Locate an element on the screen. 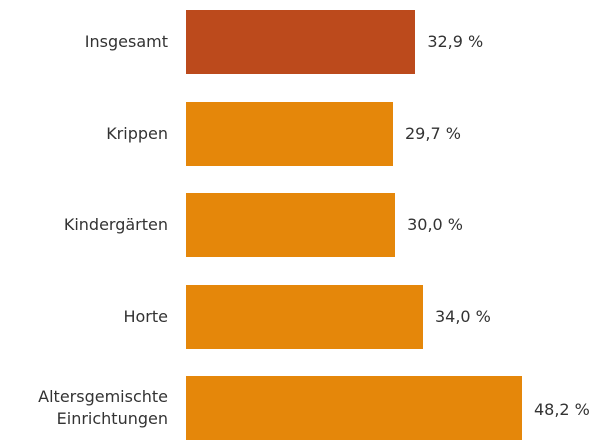  category-label: Horte is located at coordinates (145, 316).